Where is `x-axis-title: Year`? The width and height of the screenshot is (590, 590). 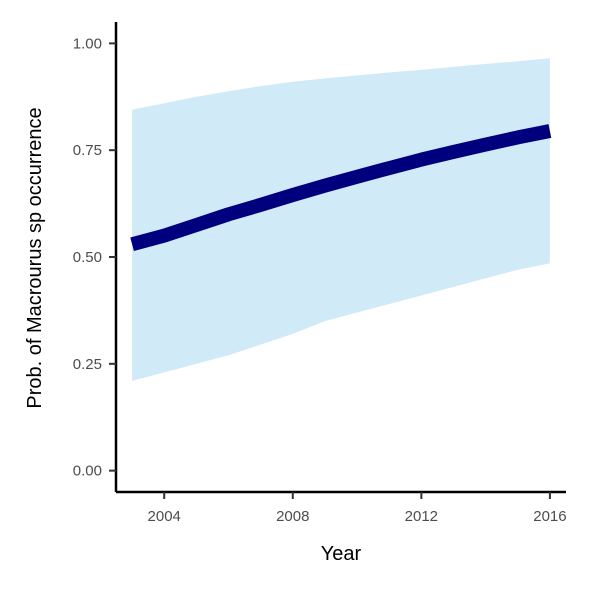 x-axis-title: Year is located at coordinates (341, 554).